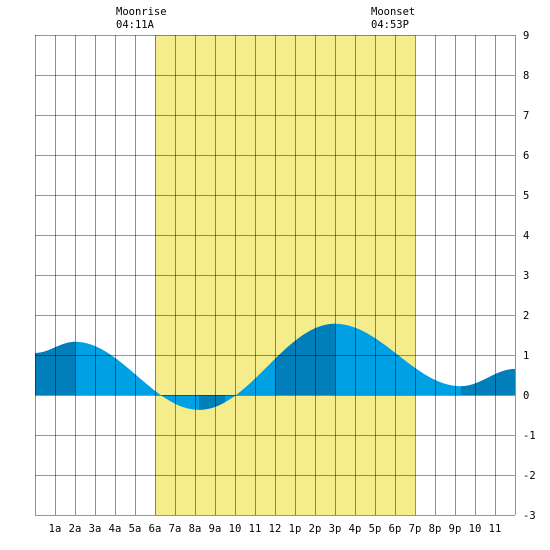 The width and height of the screenshot is (550, 550). What do you see at coordinates (526, 156) in the screenshot?
I see `y-tick-label: 6` at bounding box center [526, 156].